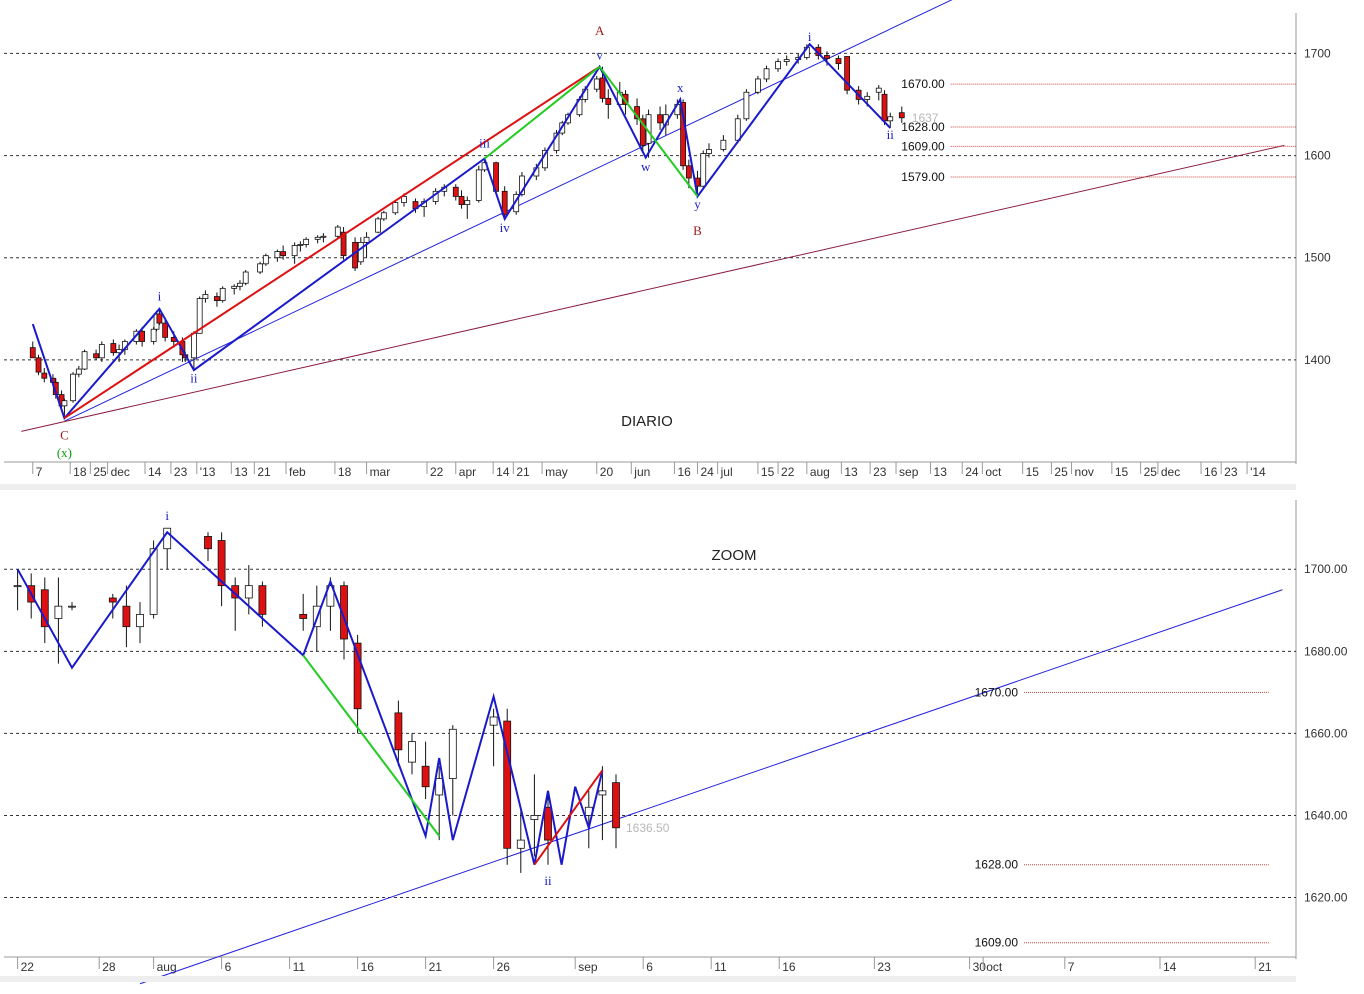 Image resolution: width=1364 pixels, height=994 pixels. Describe the element at coordinates (646, 166) in the screenshot. I see `daily-wave-label: w` at that location.